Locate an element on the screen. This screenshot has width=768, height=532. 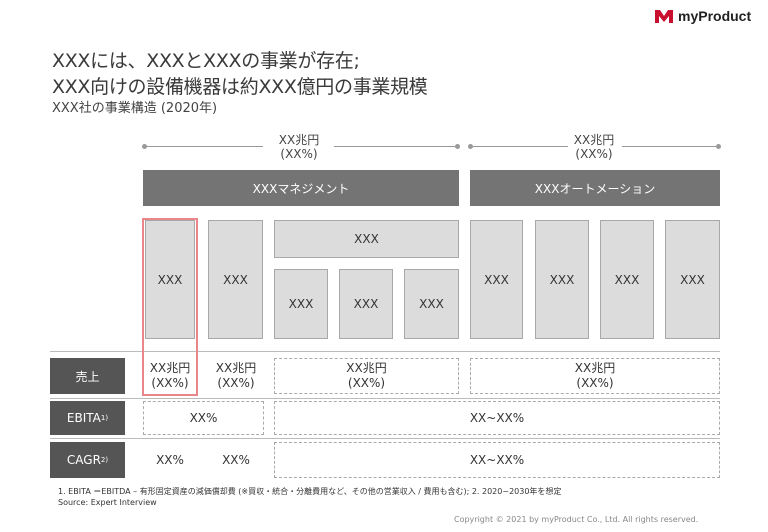
business-box-5: XXX is located at coordinates (562, 279).